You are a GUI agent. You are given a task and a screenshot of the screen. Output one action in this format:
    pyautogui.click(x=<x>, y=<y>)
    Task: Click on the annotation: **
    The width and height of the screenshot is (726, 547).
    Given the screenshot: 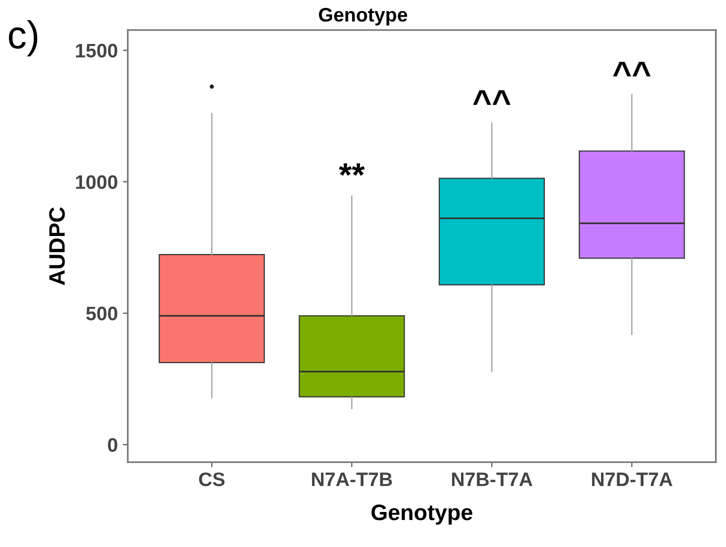 What is the action you would take?
    pyautogui.click(x=351, y=169)
    